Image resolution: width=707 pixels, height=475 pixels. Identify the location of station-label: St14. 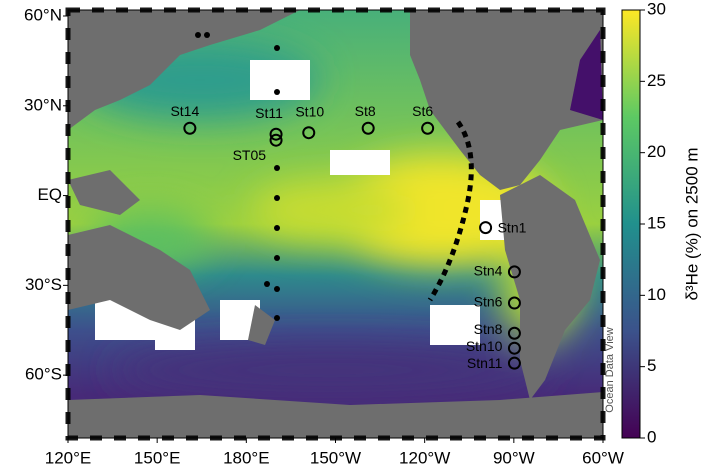
(184, 111).